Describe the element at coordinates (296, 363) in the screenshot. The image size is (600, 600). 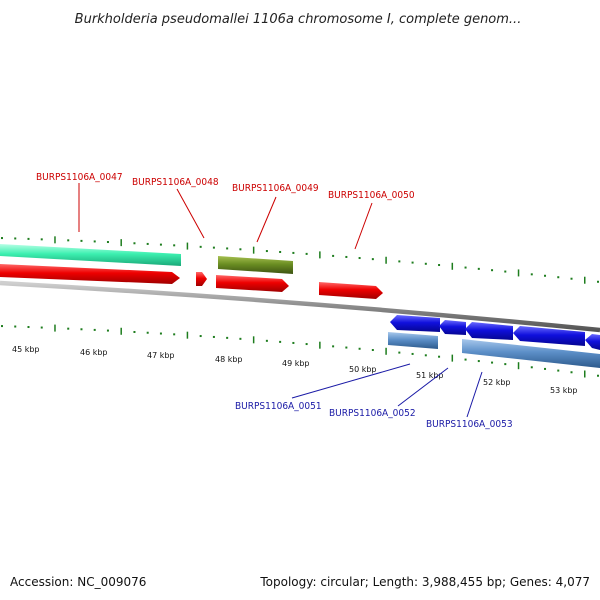
I see `scale-tick-label: 49 kbp` at that location.